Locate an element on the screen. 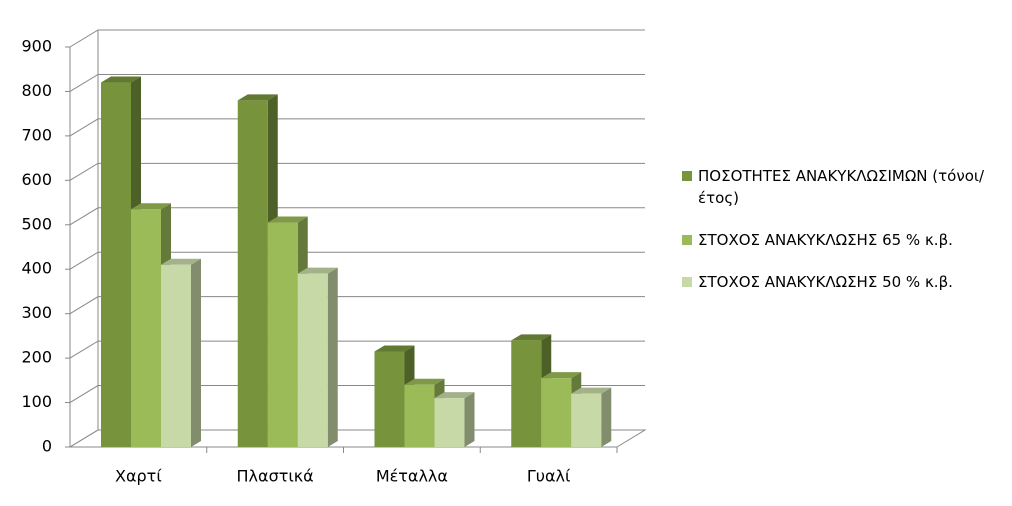  y-tick-label: 100 is located at coordinates (36, 401).